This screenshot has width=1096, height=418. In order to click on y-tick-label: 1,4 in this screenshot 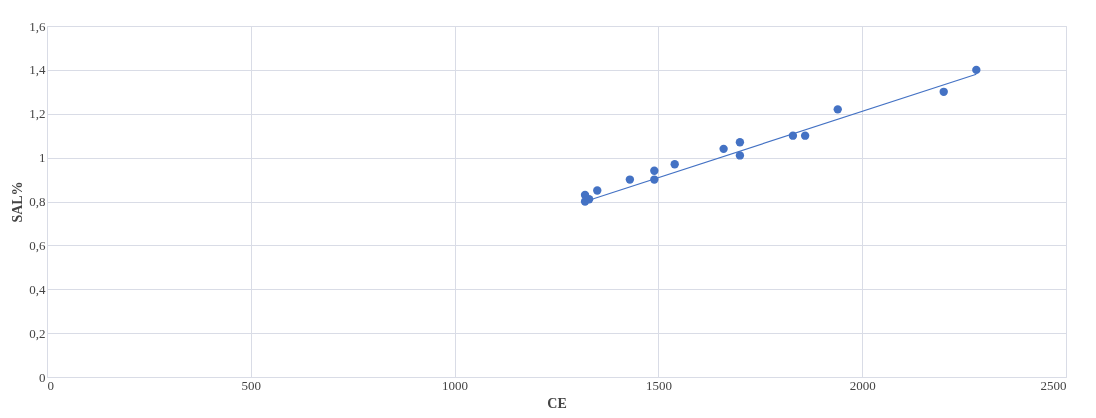, I will do `click(37, 70)`.